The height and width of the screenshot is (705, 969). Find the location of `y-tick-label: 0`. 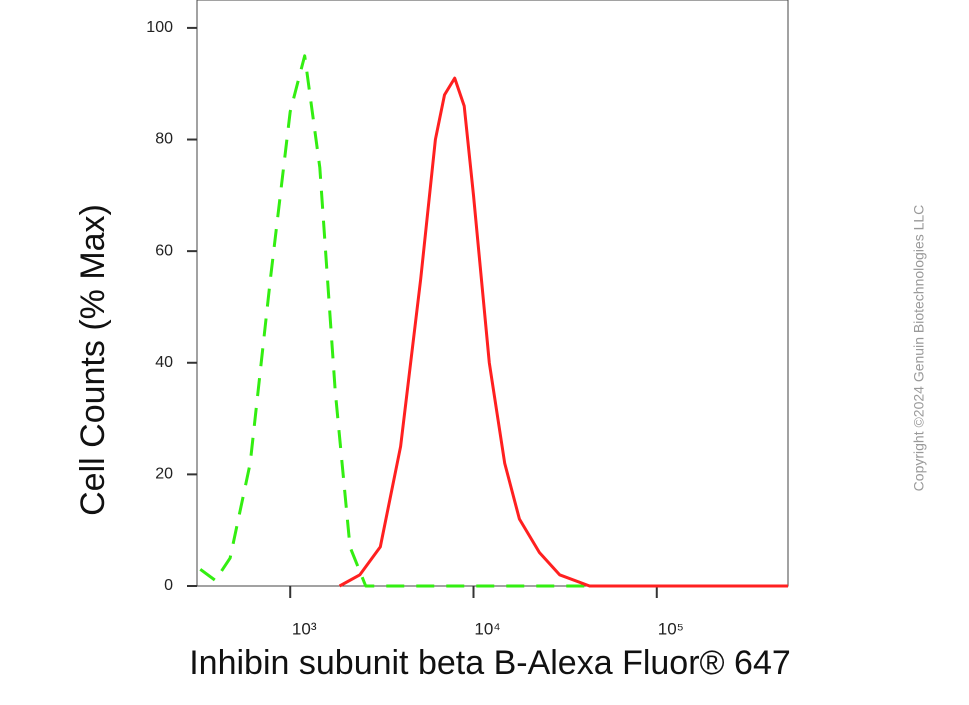

y-tick-label: 0 is located at coordinates (168, 585).